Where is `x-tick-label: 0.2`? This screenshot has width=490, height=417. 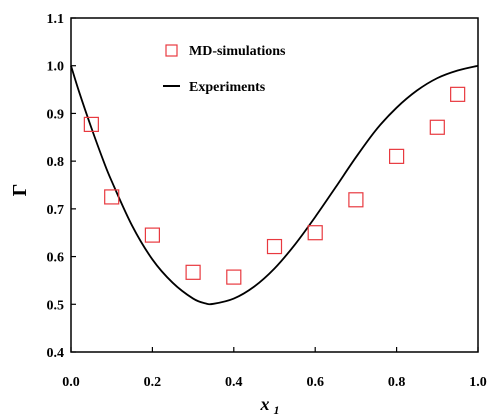 x-tick-label: 0.2 is located at coordinates (153, 382).